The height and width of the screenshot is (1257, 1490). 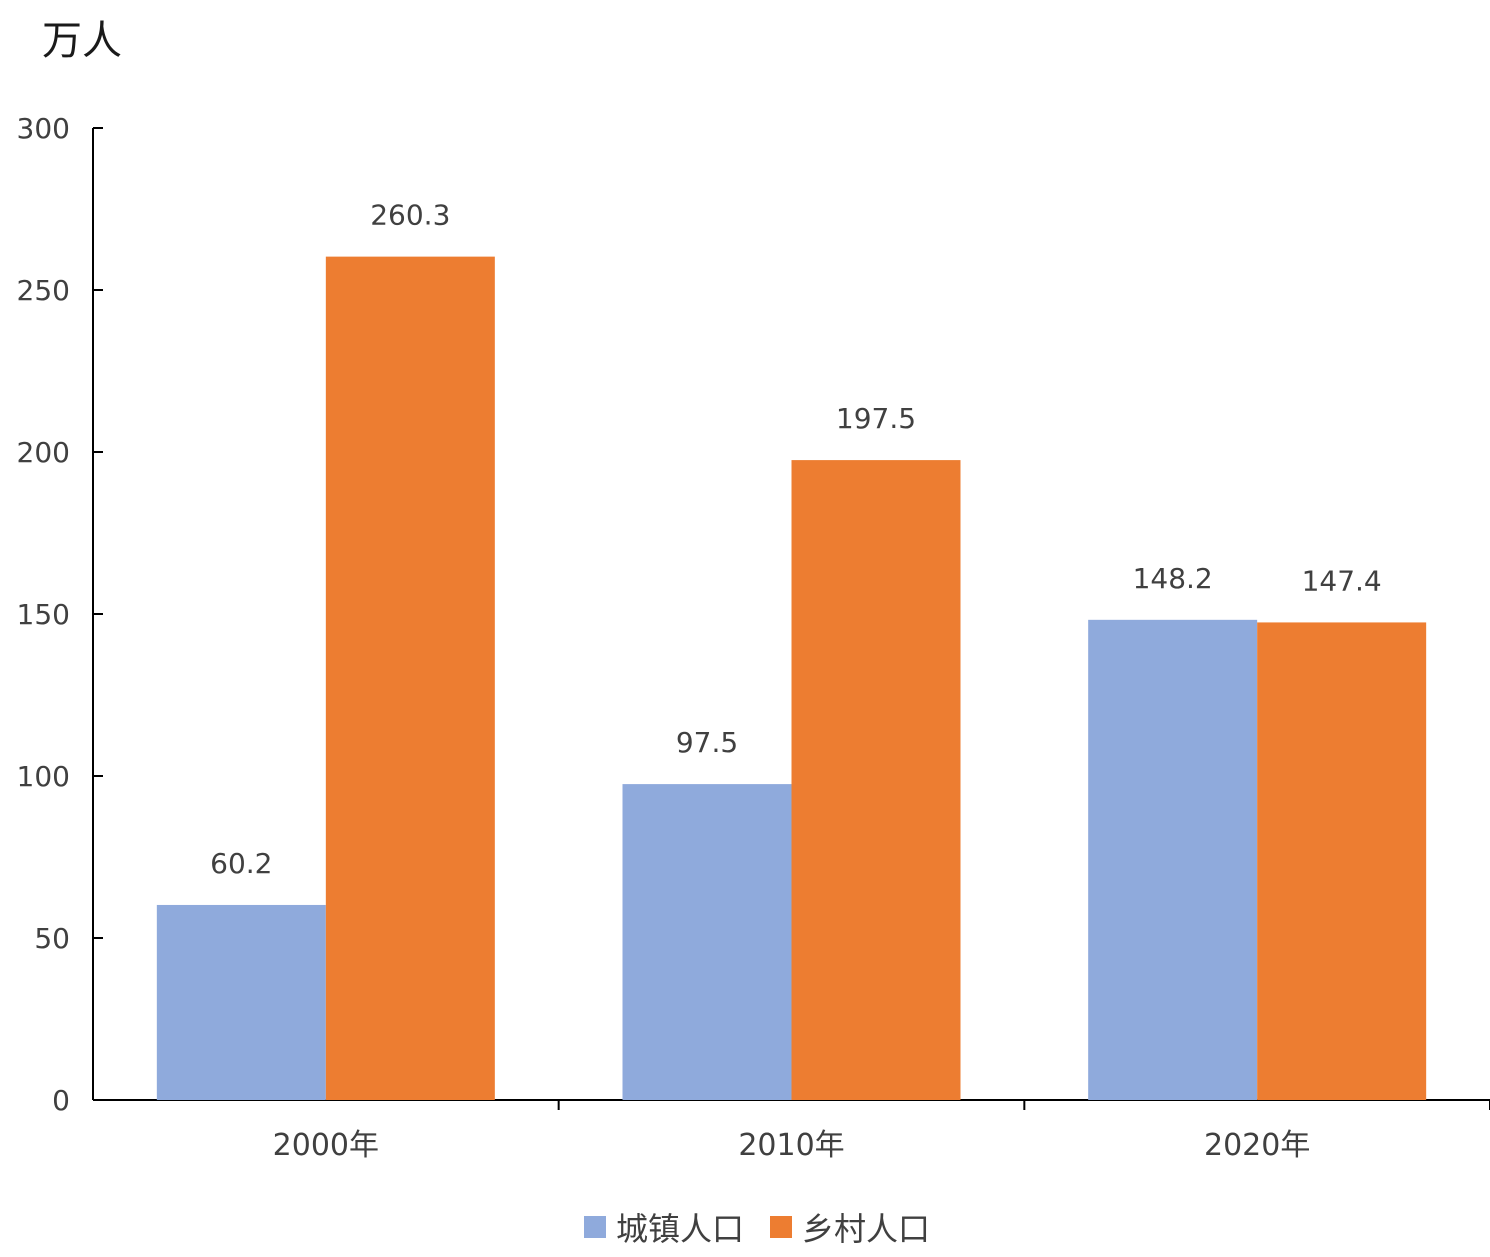 I want to click on data-label: 197.5, so click(x=876, y=418).